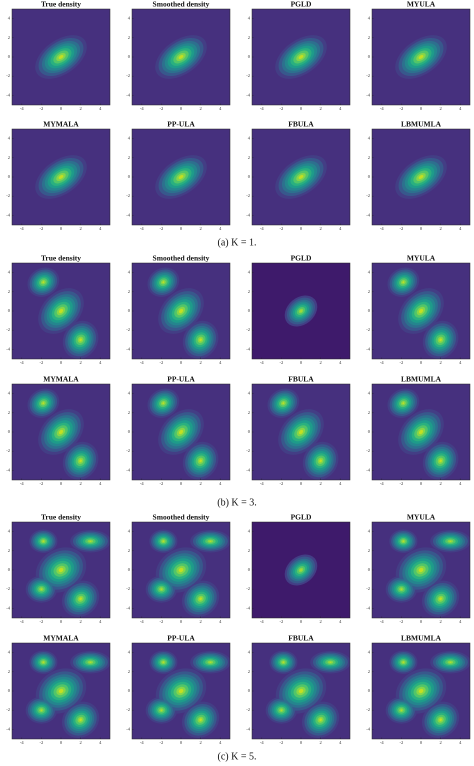 The image size is (474, 766). What do you see at coordinates (421, 517) in the screenshot?
I see `panel-title: MYULA` at bounding box center [421, 517].